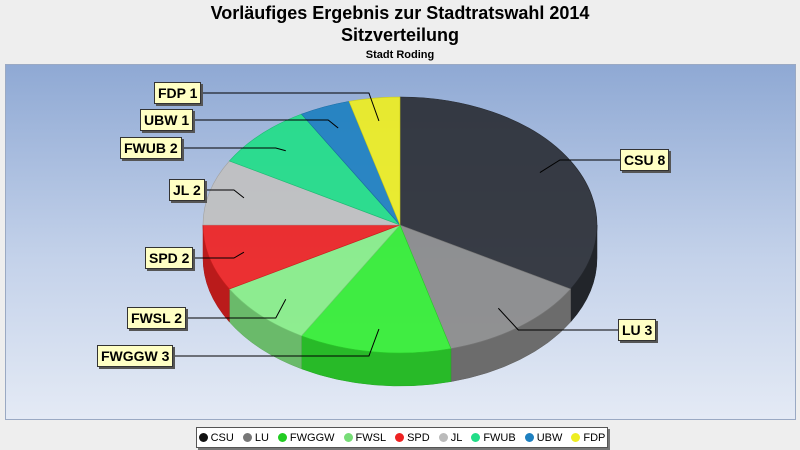 This screenshot has width=800, height=450. What do you see at coordinates (276, 342) in the screenshot?
I see `leader-fwggw` at bounding box center [276, 342].